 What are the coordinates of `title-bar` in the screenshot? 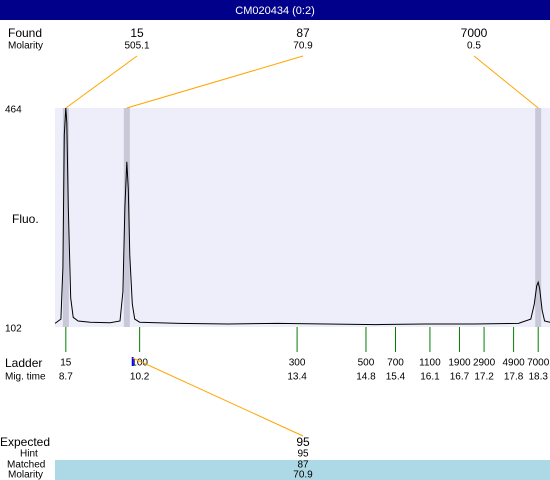 It's located at (275, 10).